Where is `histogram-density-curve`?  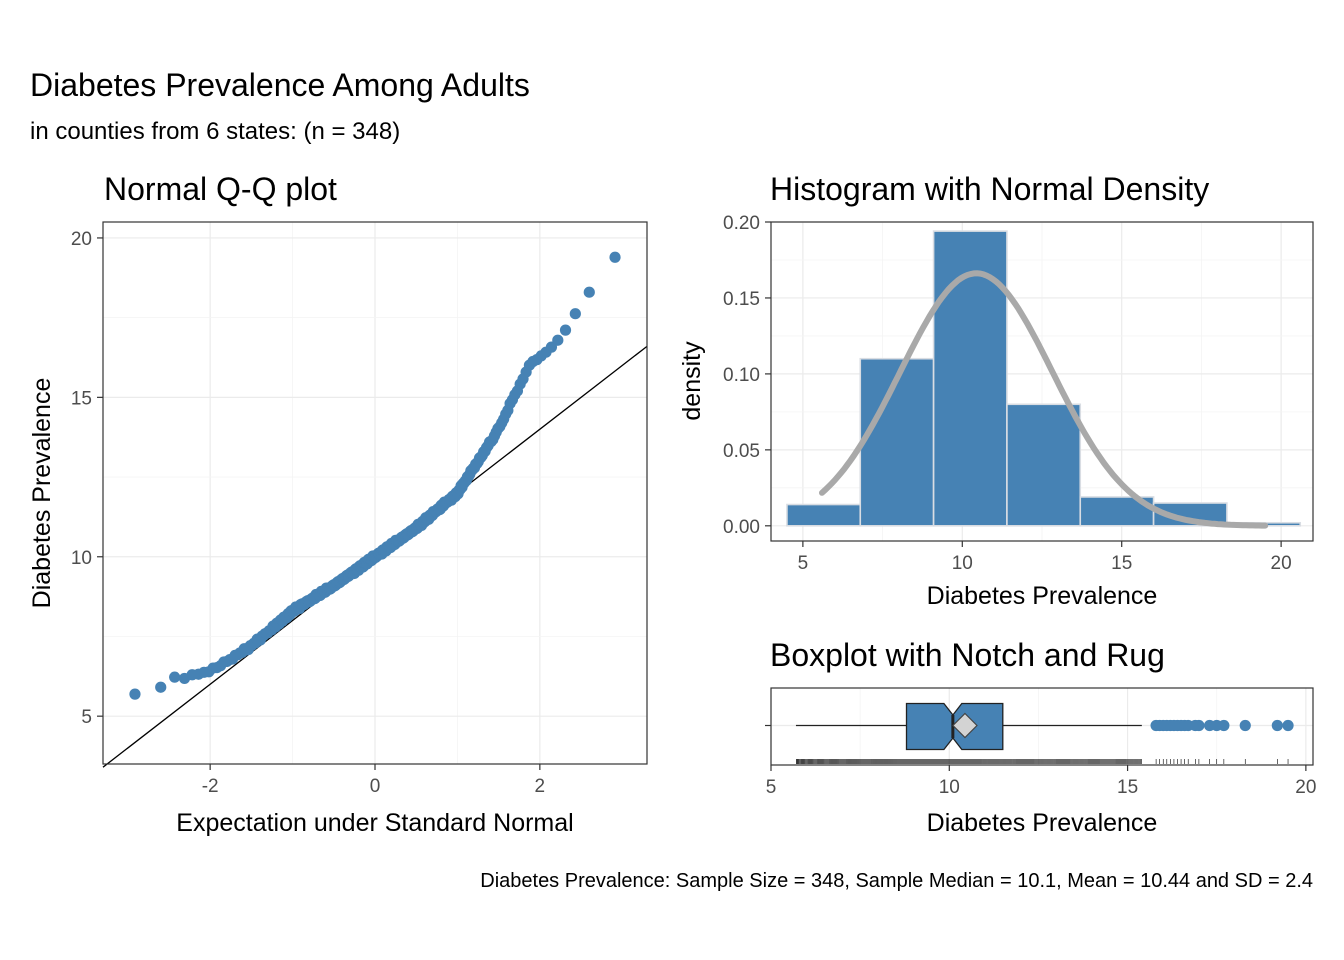
histogram-density-curve is located at coordinates (1044, 399).